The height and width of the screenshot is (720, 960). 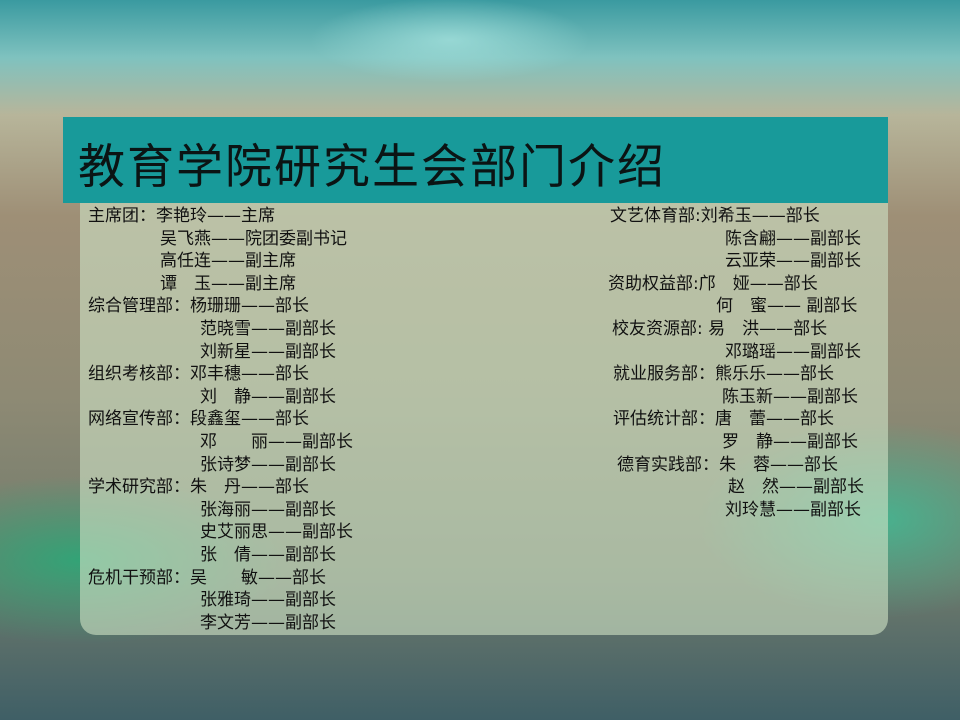 What do you see at coordinates (268, 351) in the screenshot?
I see `left-member-line: 刘新星——副部长` at bounding box center [268, 351].